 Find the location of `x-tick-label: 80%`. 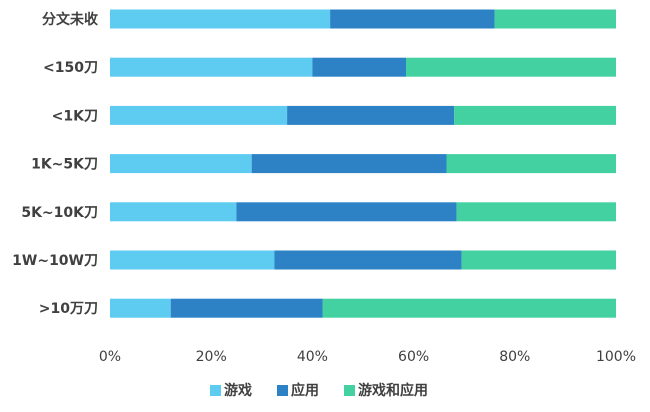

x-tick-label: 80% is located at coordinates (514, 357).